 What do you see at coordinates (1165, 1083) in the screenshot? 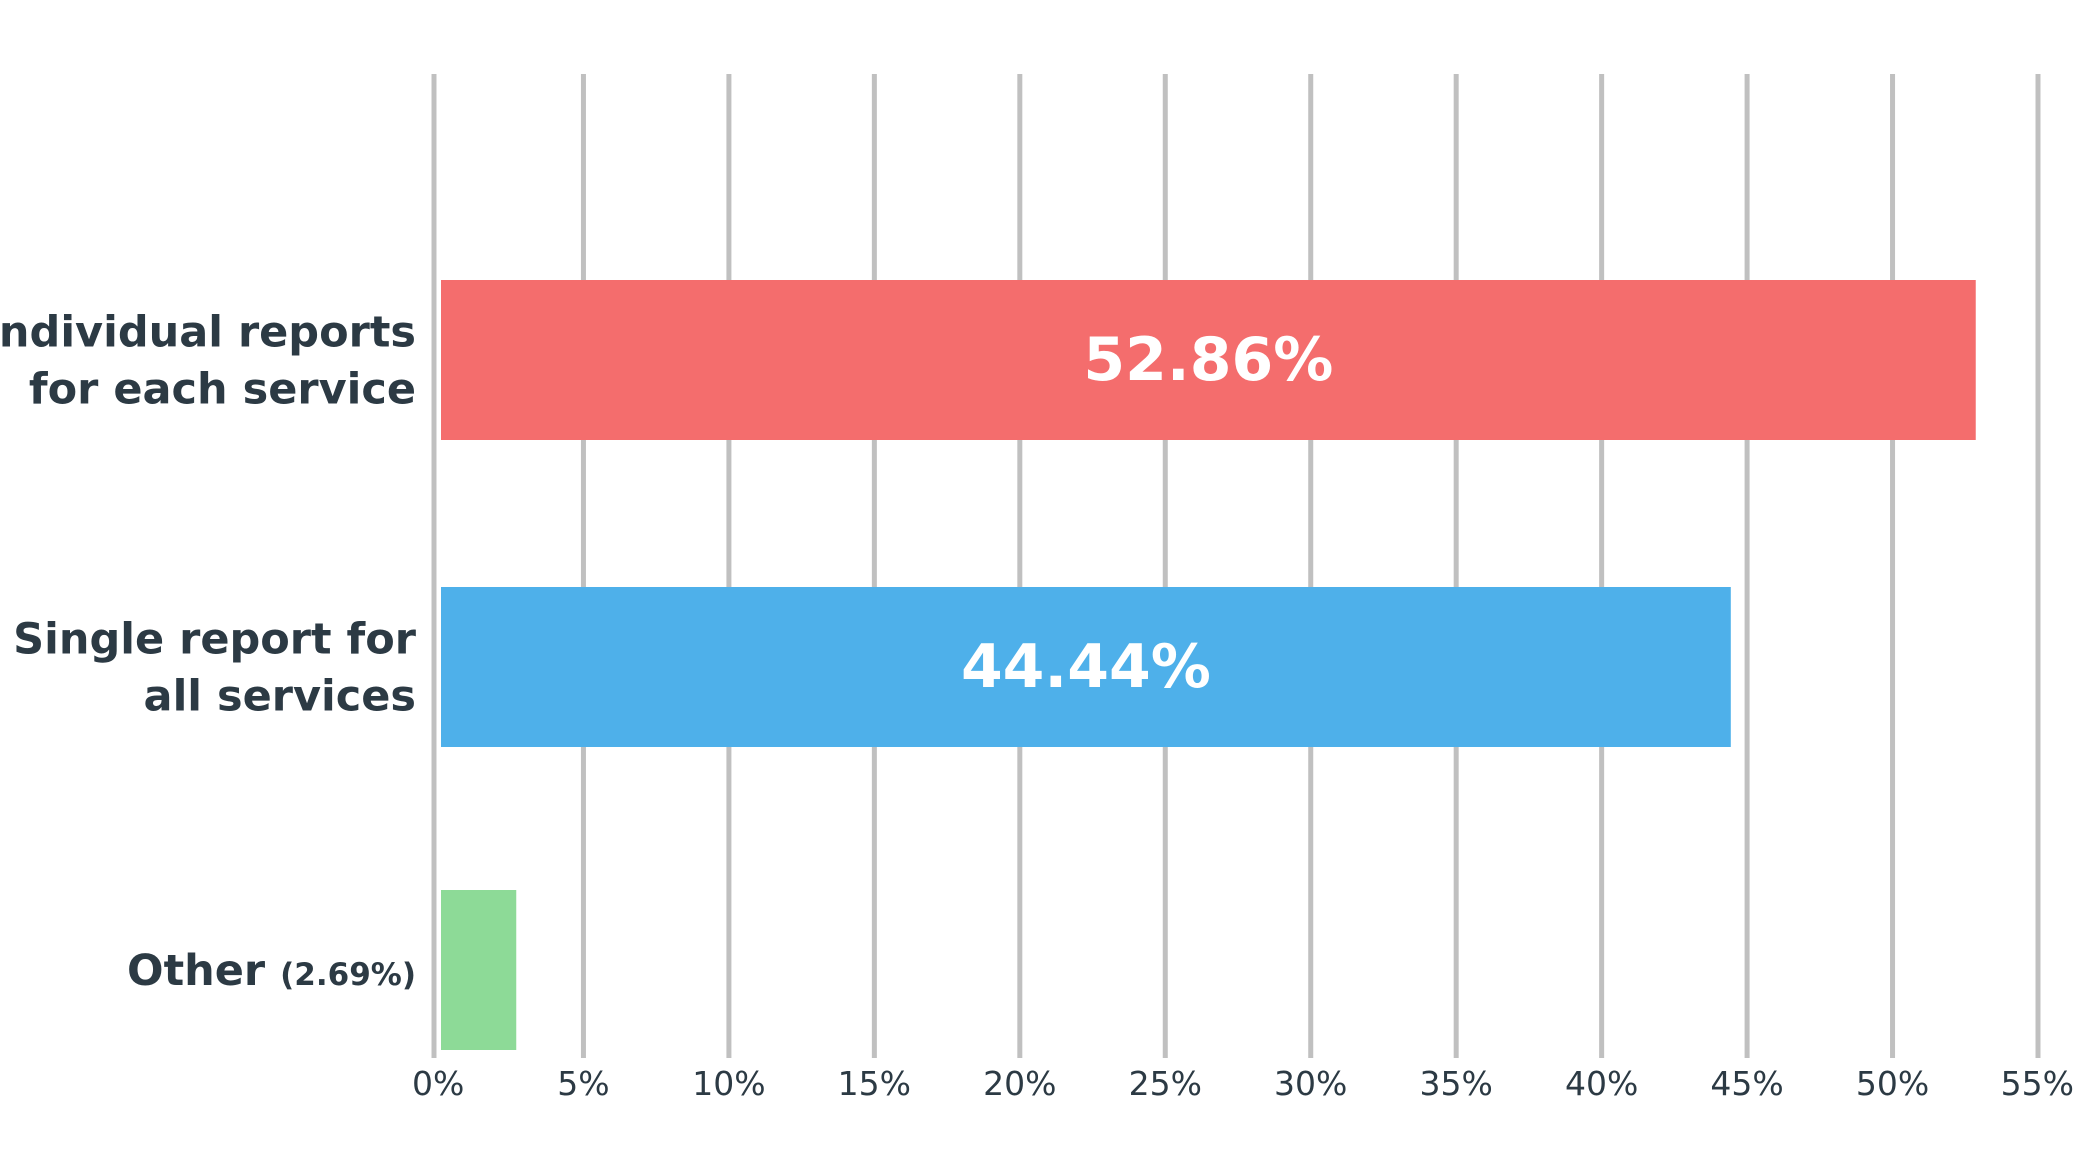
I see `x-tick-label: 25%` at bounding box center [1165, 1083].